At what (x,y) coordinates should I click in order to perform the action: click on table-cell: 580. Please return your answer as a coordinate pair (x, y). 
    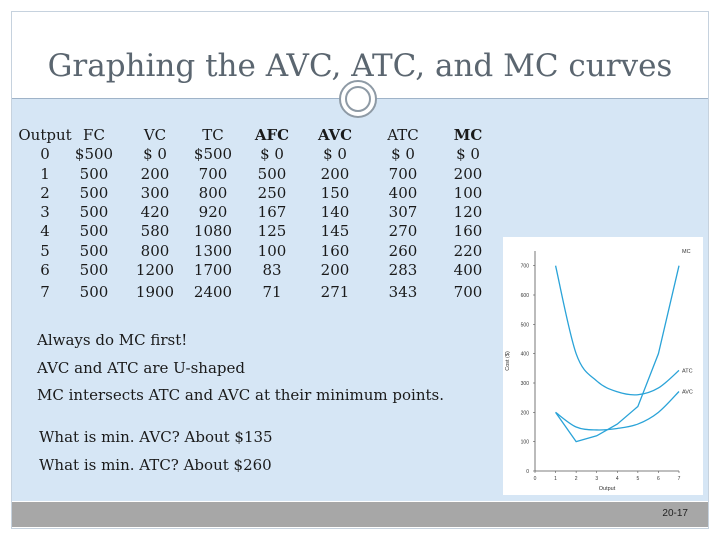
    Looking at the image, I should click on (155, 231).